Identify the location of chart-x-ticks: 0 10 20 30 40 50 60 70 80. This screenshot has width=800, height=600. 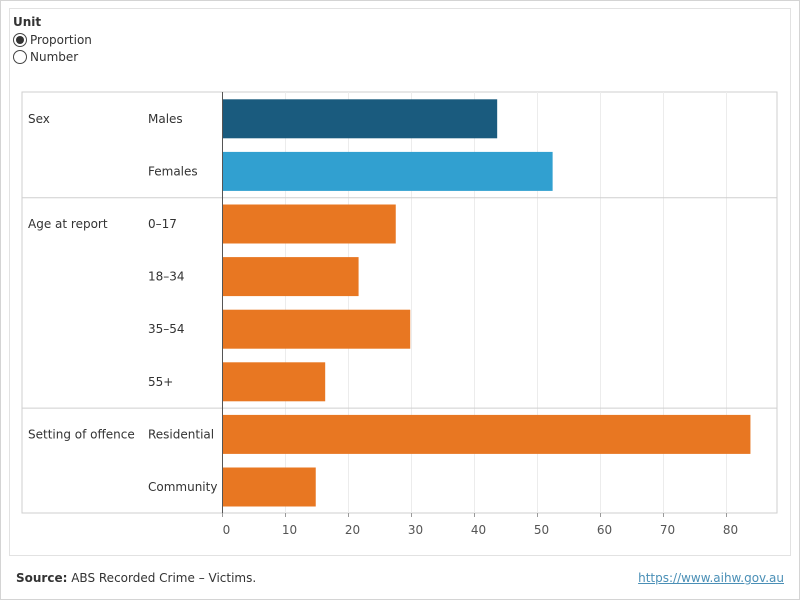
(480, 525).